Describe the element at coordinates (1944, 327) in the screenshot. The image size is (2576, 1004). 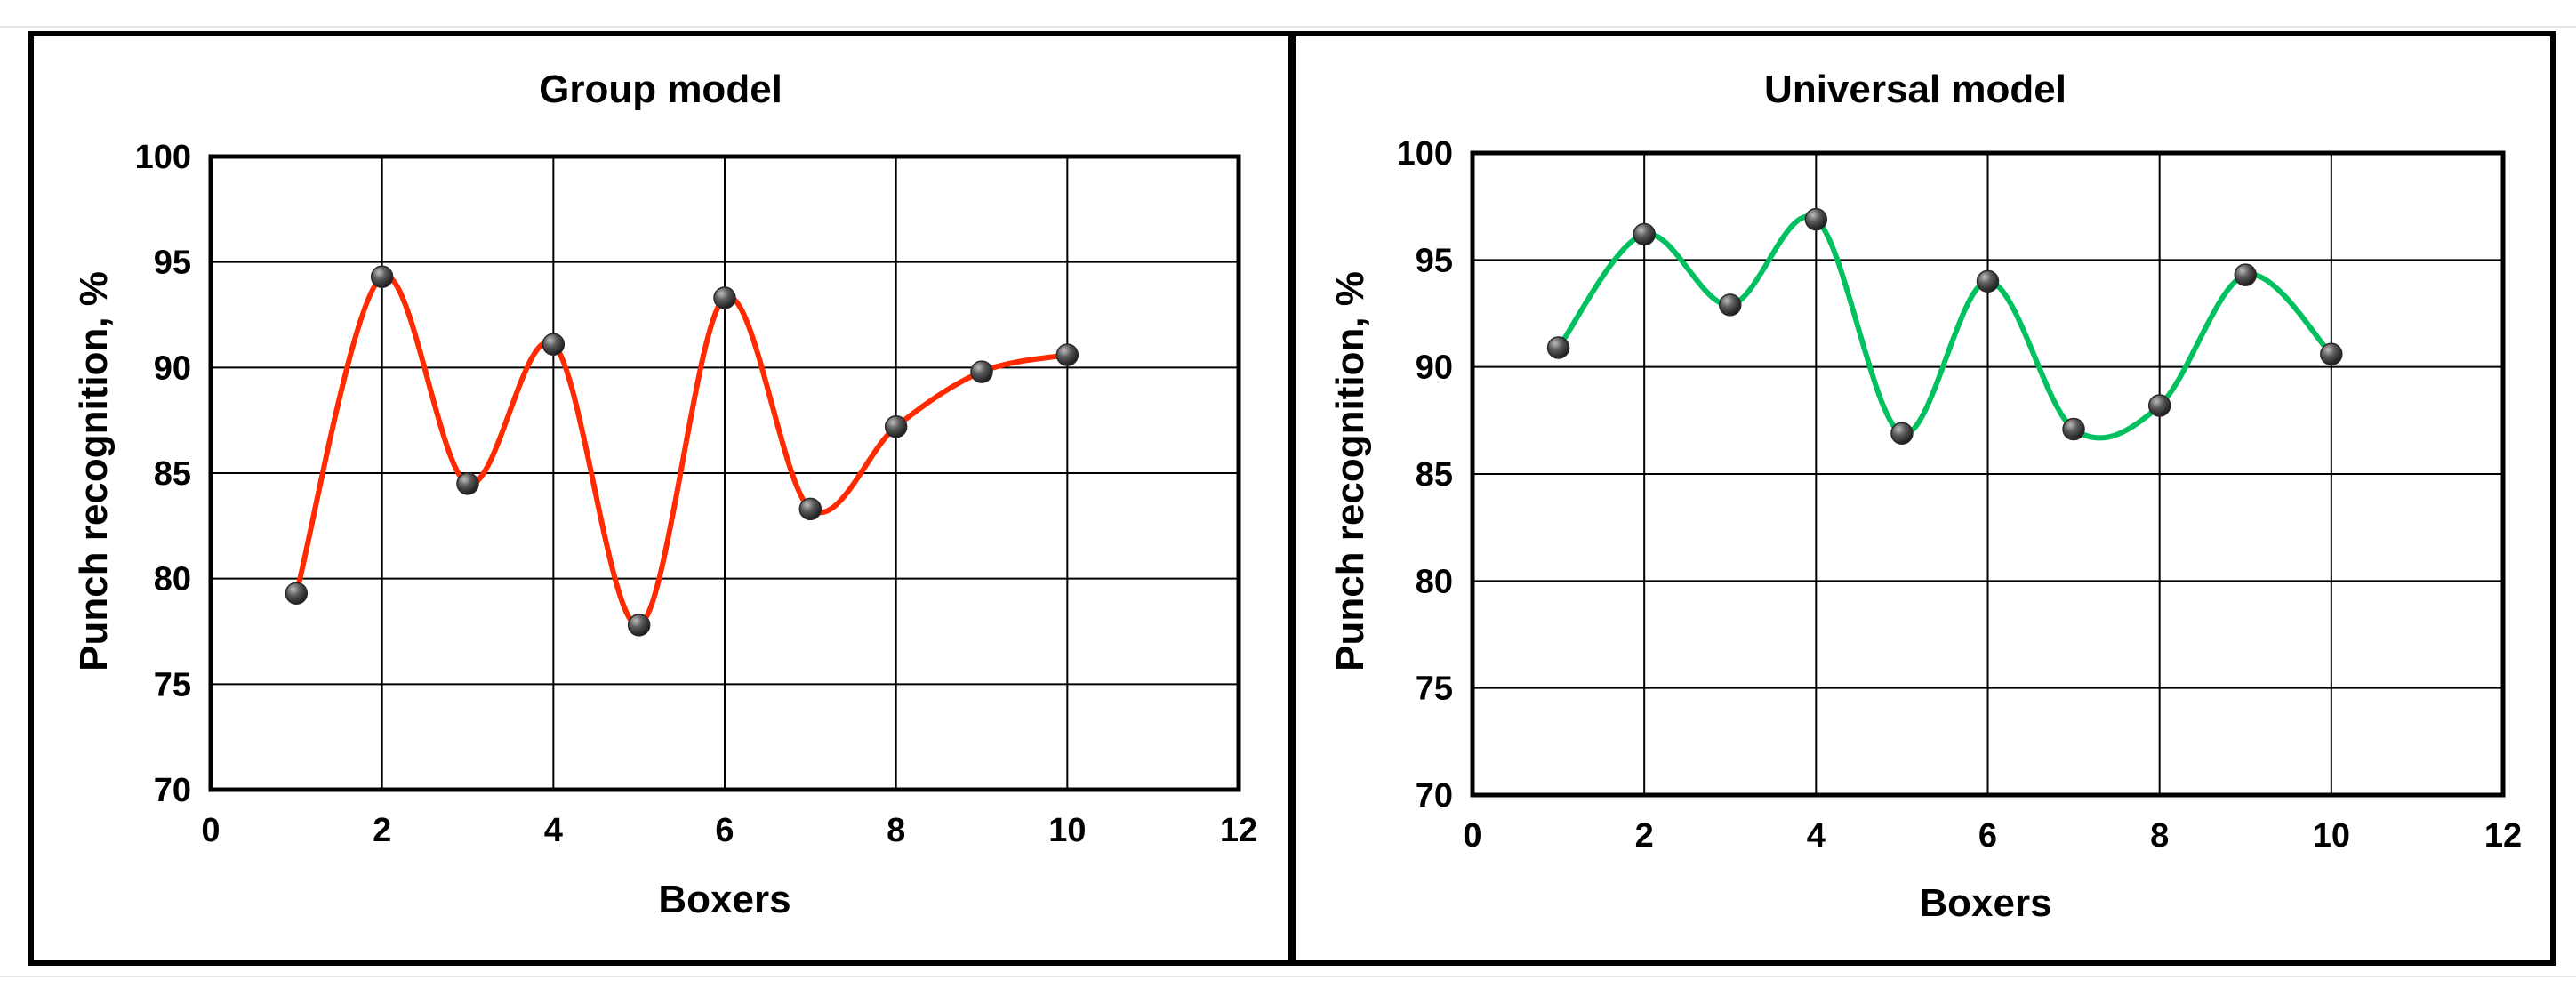
I see `series-line` at that location.